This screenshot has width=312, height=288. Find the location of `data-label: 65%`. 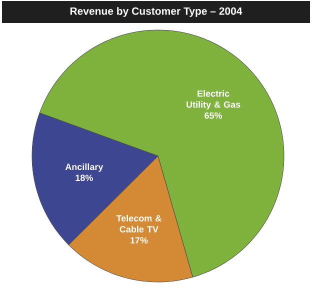

data-label: 65% is located at coordinates (213, 115).